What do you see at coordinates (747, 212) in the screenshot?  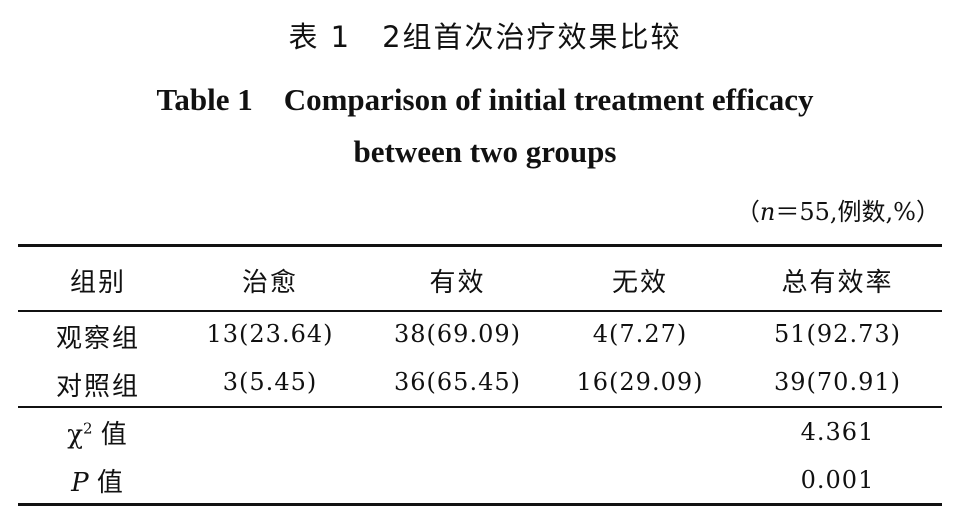 I see `note-open: （` at bounding box center [747, 212].